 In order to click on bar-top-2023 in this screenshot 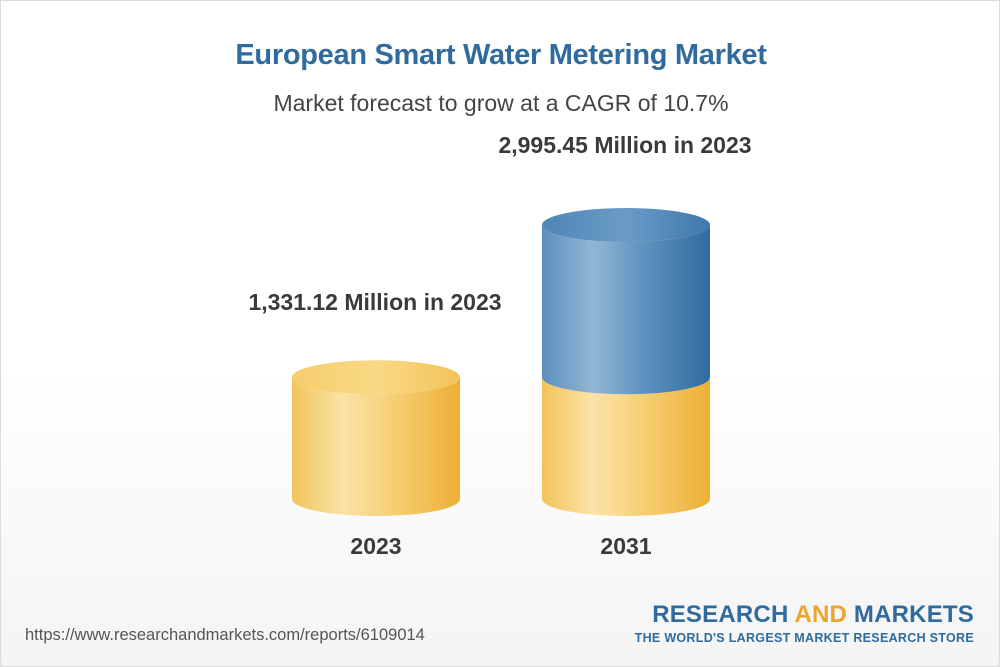, I will do `click(376, 377)`.